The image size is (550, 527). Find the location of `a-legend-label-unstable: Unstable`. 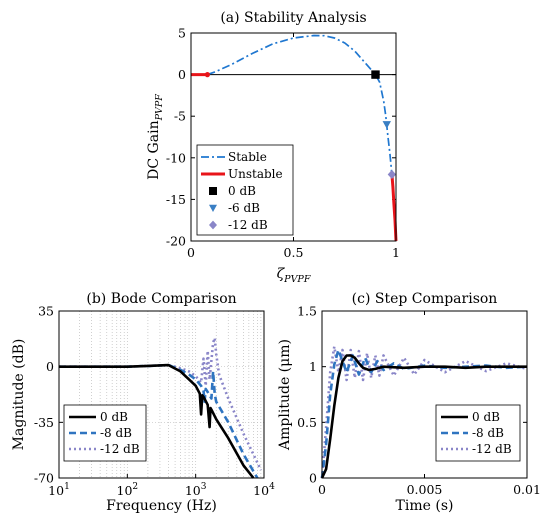

a-legend-label-unstable: Unstable is located at coordinates (255, 174).